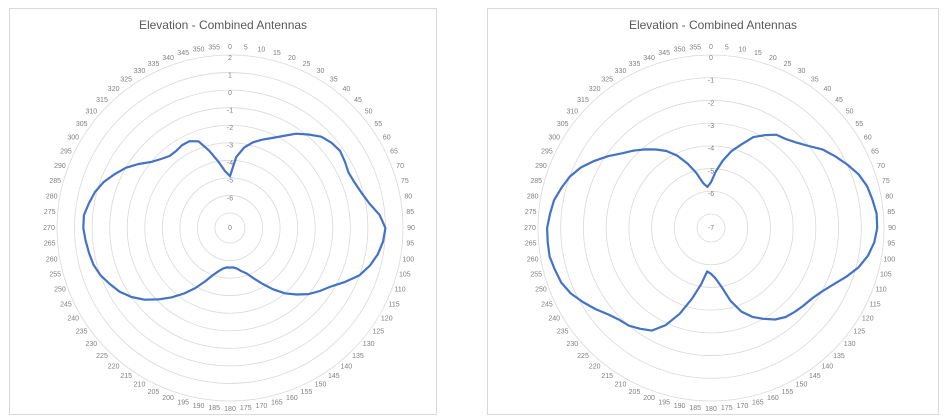 Image resolution: width=944 pixels, height=416 pixels. I want to click on angle-tick-label: 135, so click(358, 356).